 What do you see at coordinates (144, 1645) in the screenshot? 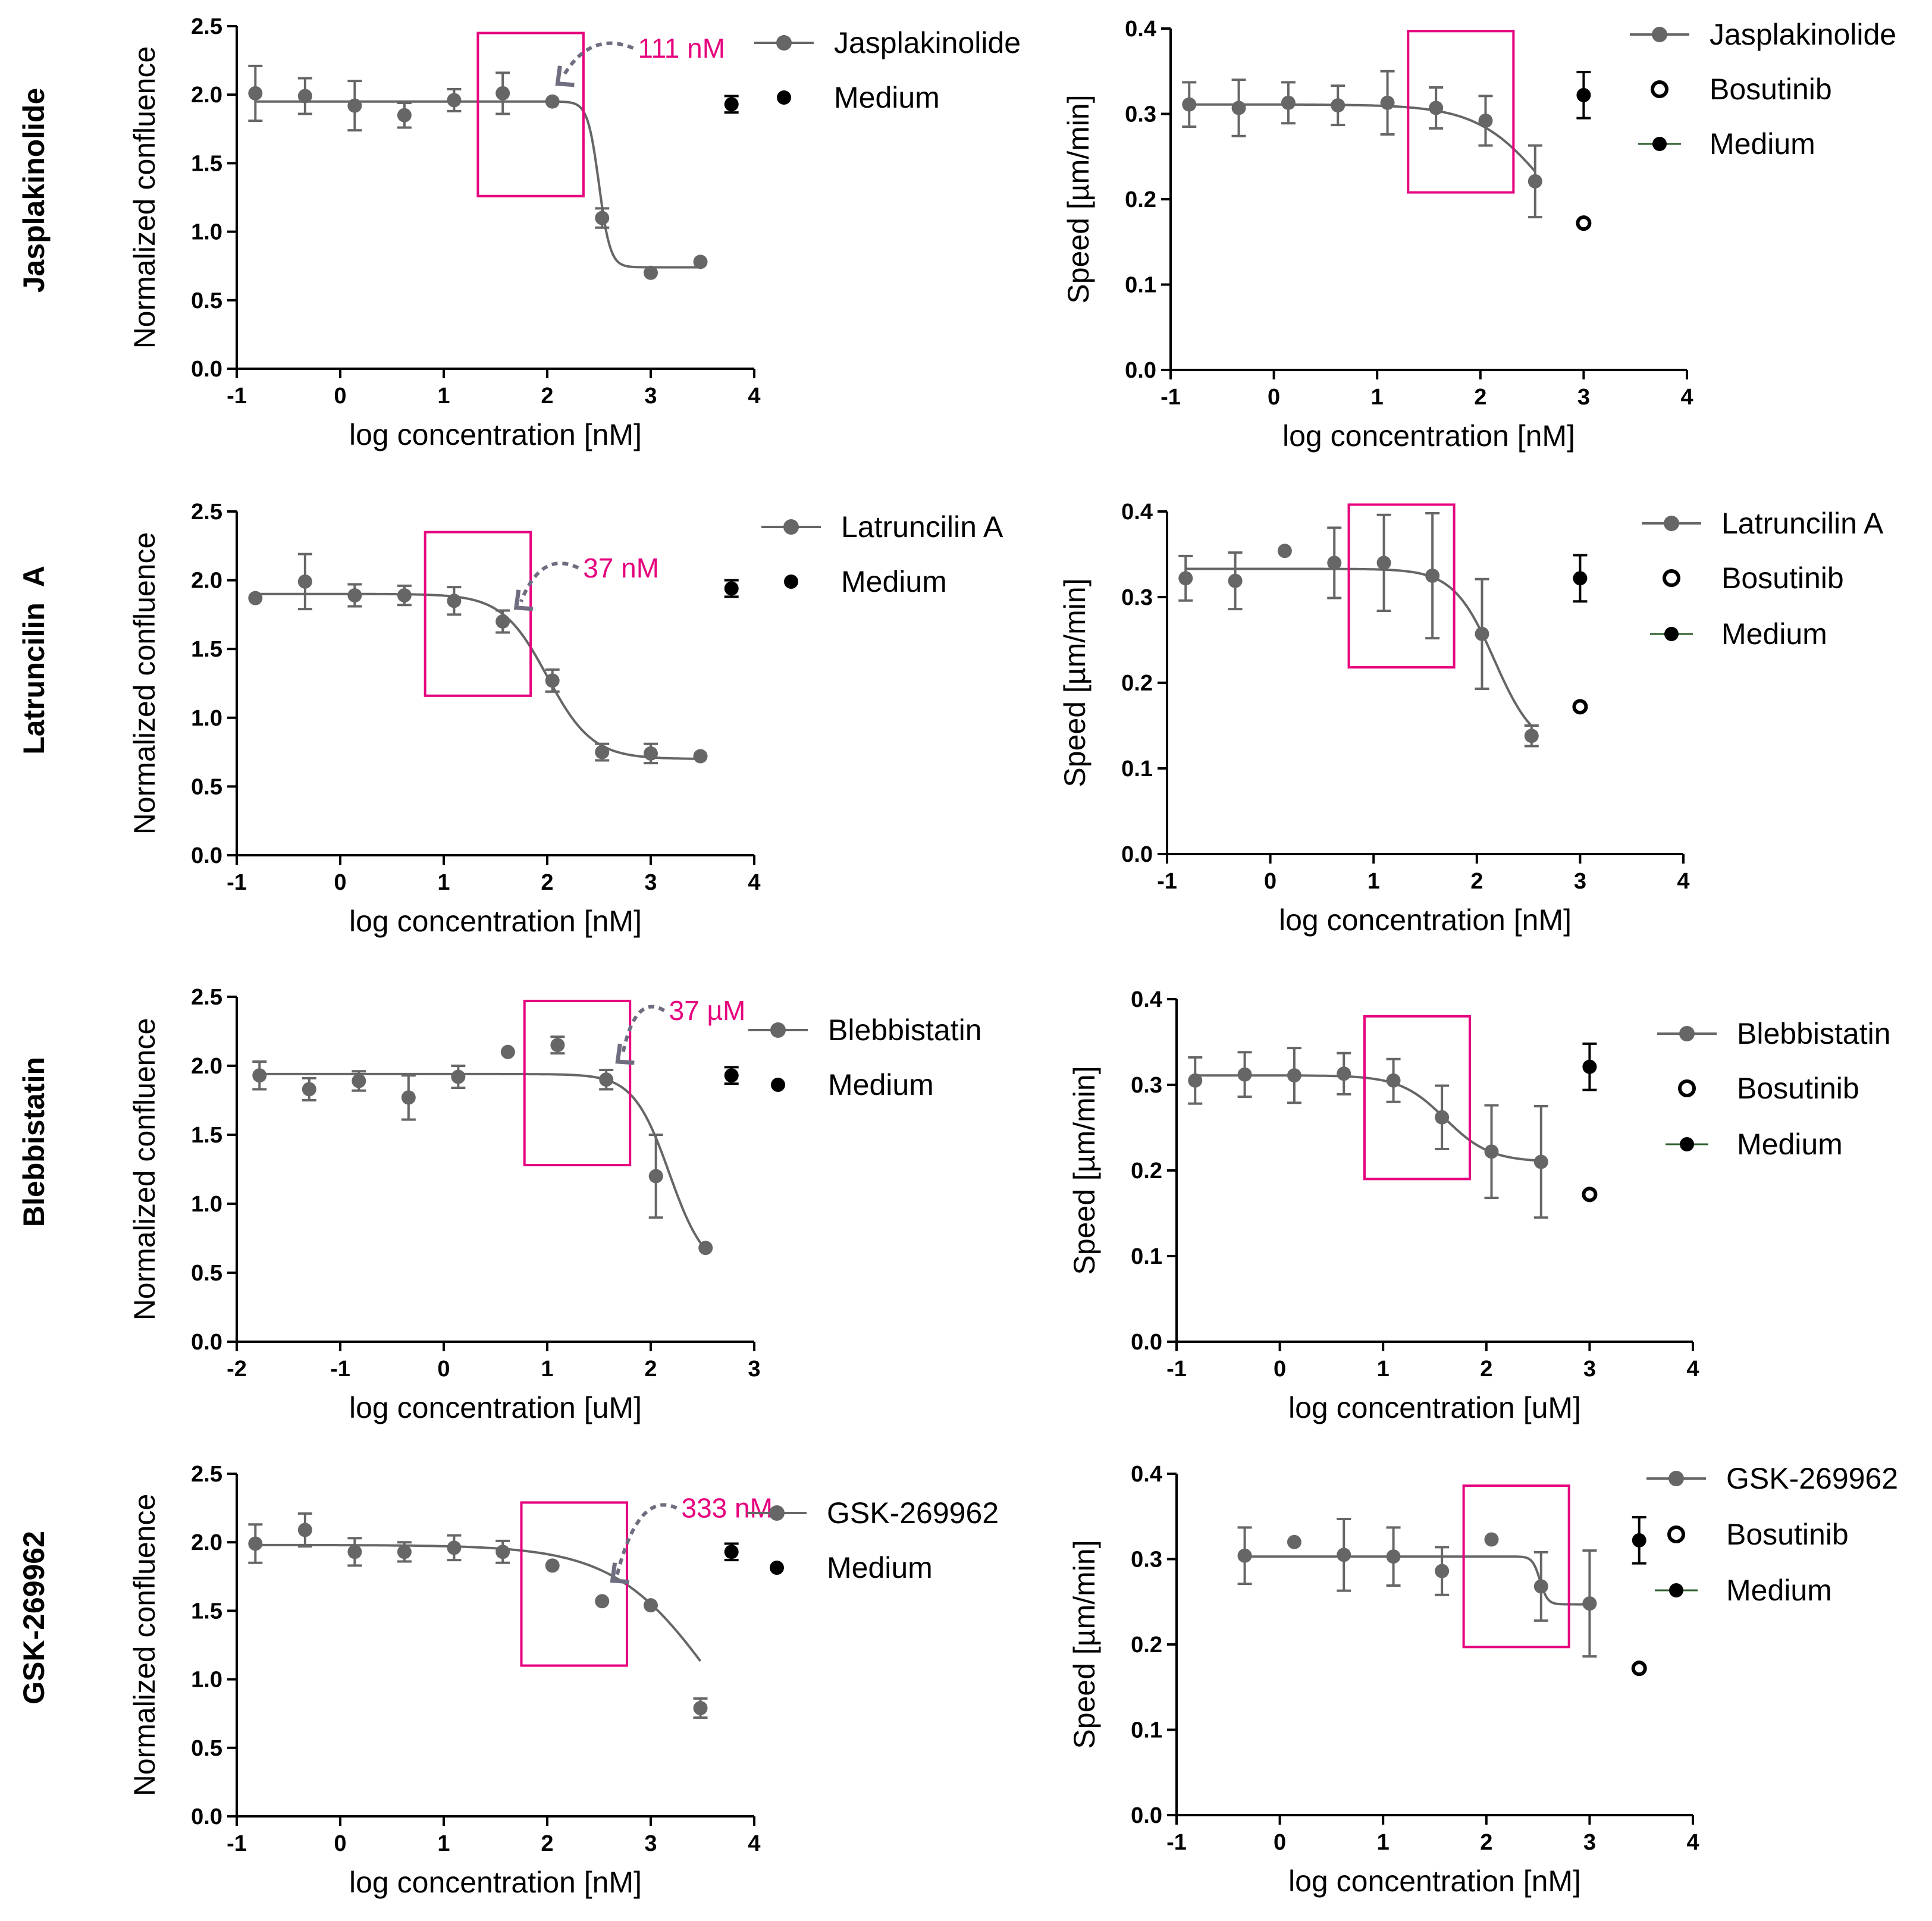
I see `y-axis-label: Normalized confluence` at bounding box center [144, 1645].